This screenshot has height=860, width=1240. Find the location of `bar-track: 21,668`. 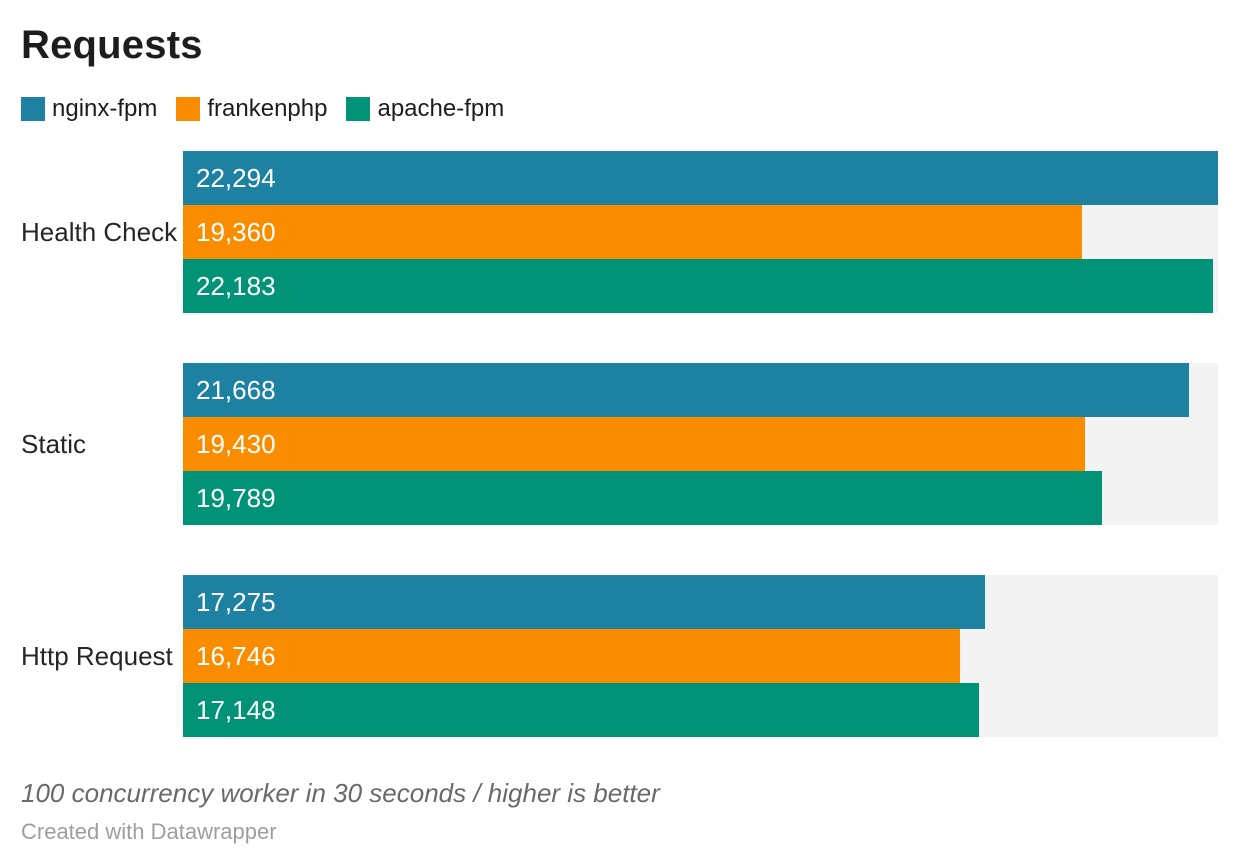

bar-track: 21,668 is located at coordinates (700, 390).